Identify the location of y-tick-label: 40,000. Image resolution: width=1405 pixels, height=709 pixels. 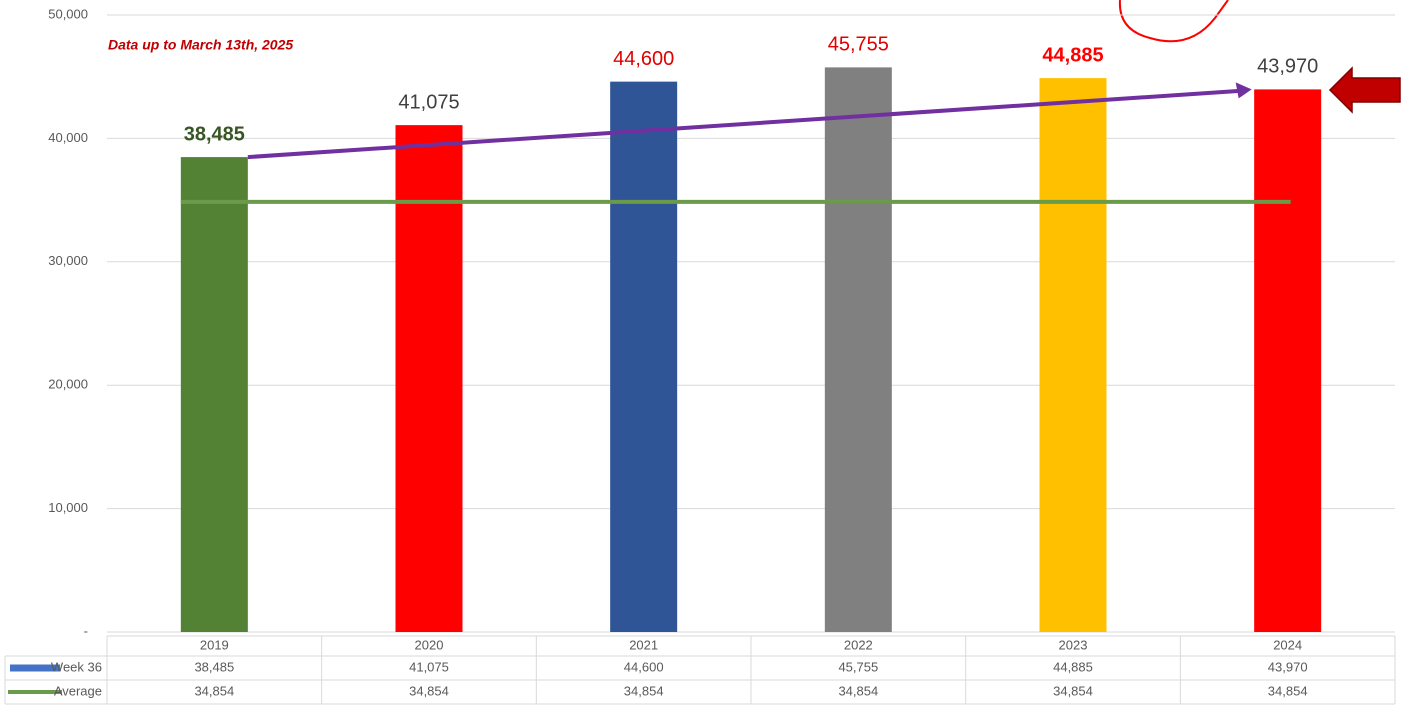
(68, 137).